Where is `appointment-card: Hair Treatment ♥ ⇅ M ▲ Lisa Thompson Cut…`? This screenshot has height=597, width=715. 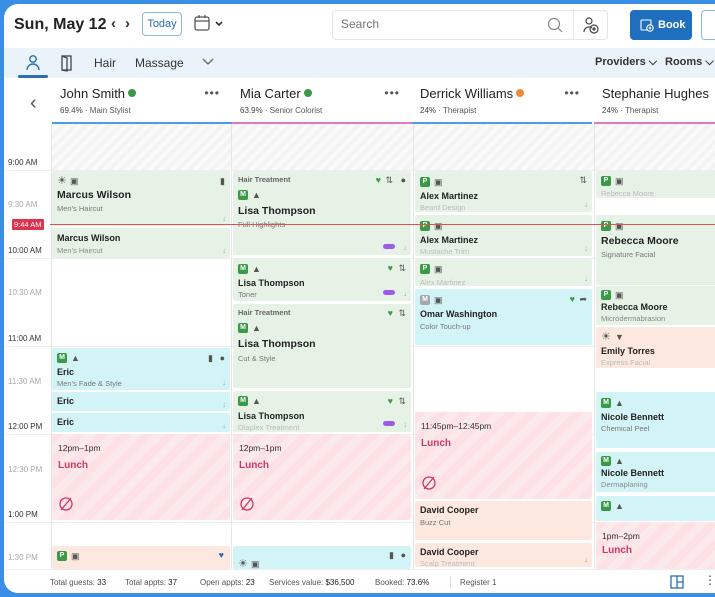
appointment-card: Hair Treatment ♥ ⇅ M ▲ Lisa Thompson Cut… is located at coordinates (322, 346).